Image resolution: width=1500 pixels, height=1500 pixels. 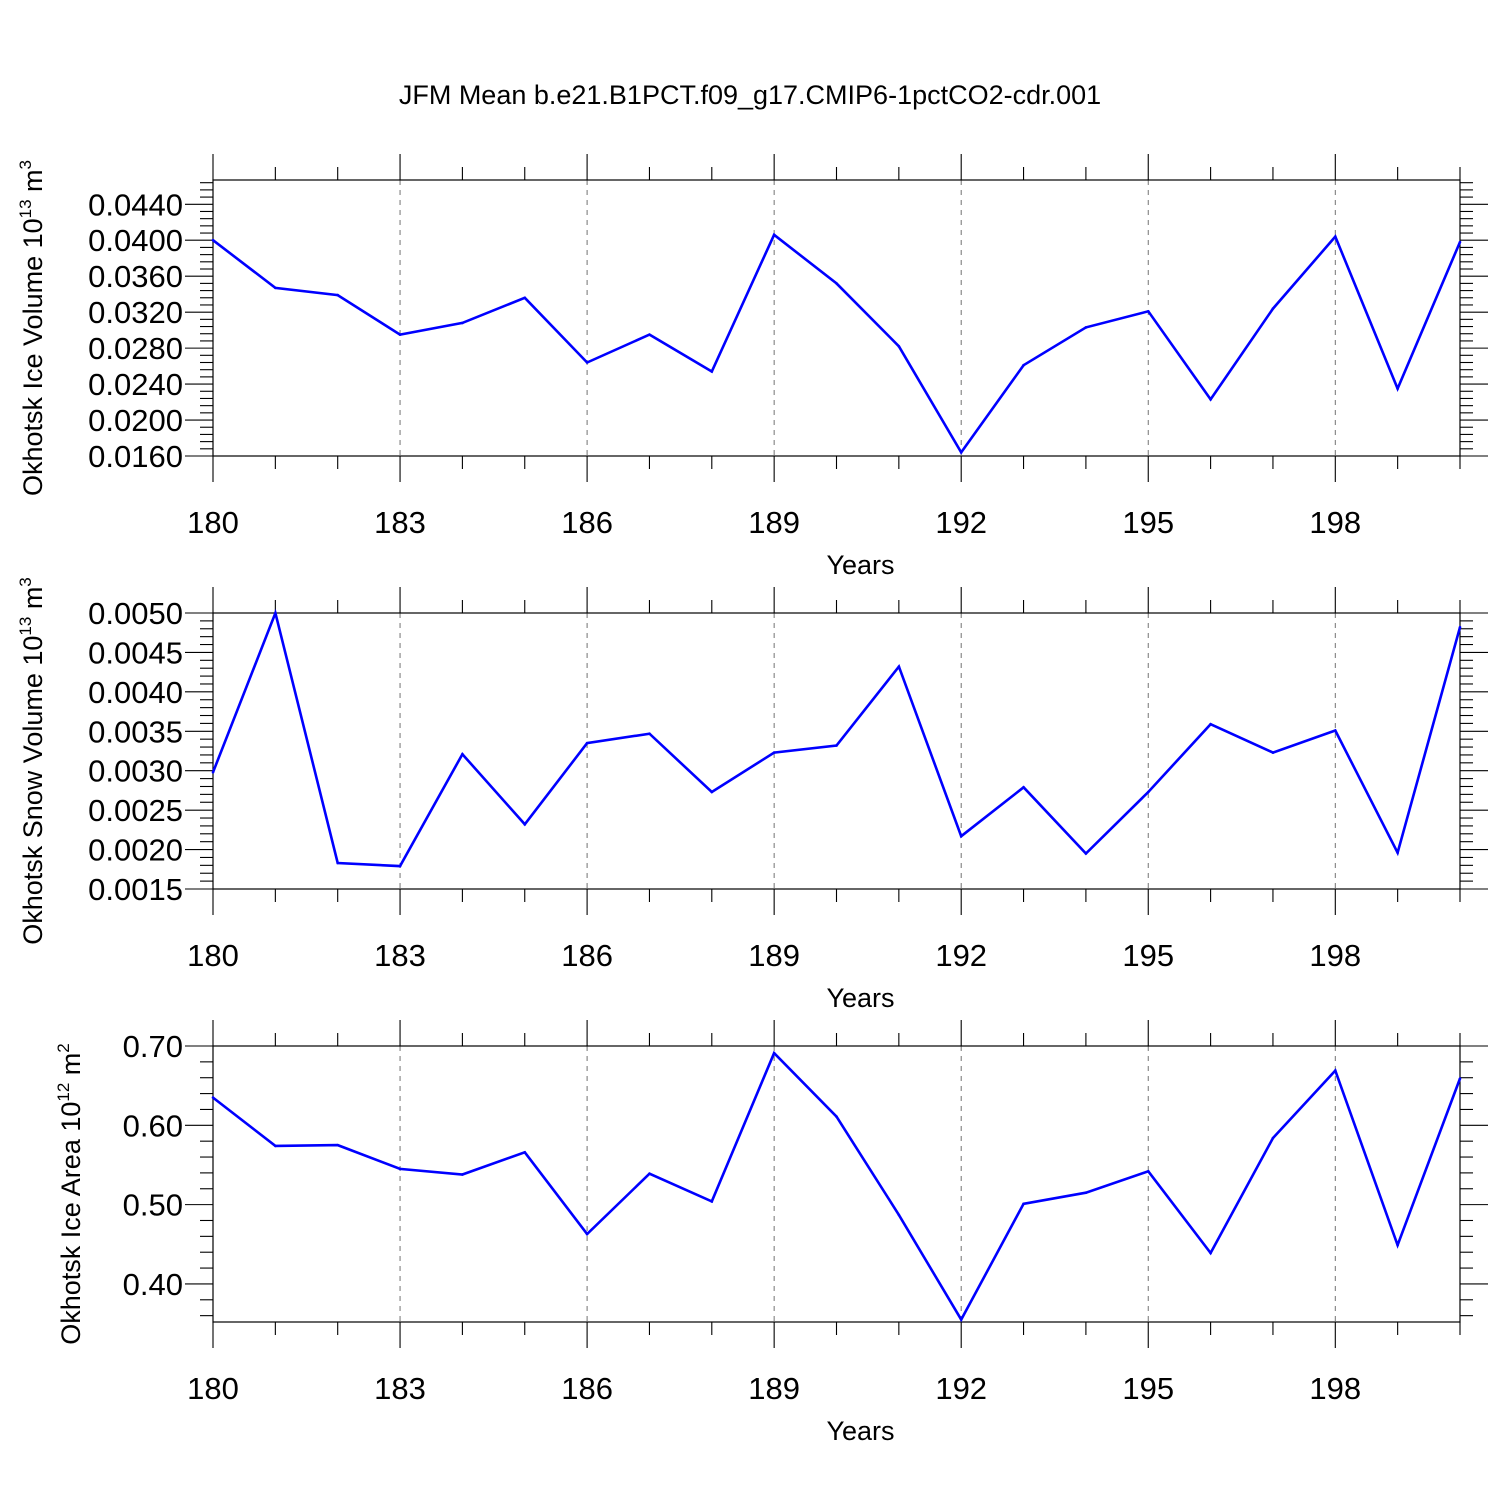 I want to click on y-axis-label-main: Okhotsk Snow Volume 10, so click(x=33, y=790).